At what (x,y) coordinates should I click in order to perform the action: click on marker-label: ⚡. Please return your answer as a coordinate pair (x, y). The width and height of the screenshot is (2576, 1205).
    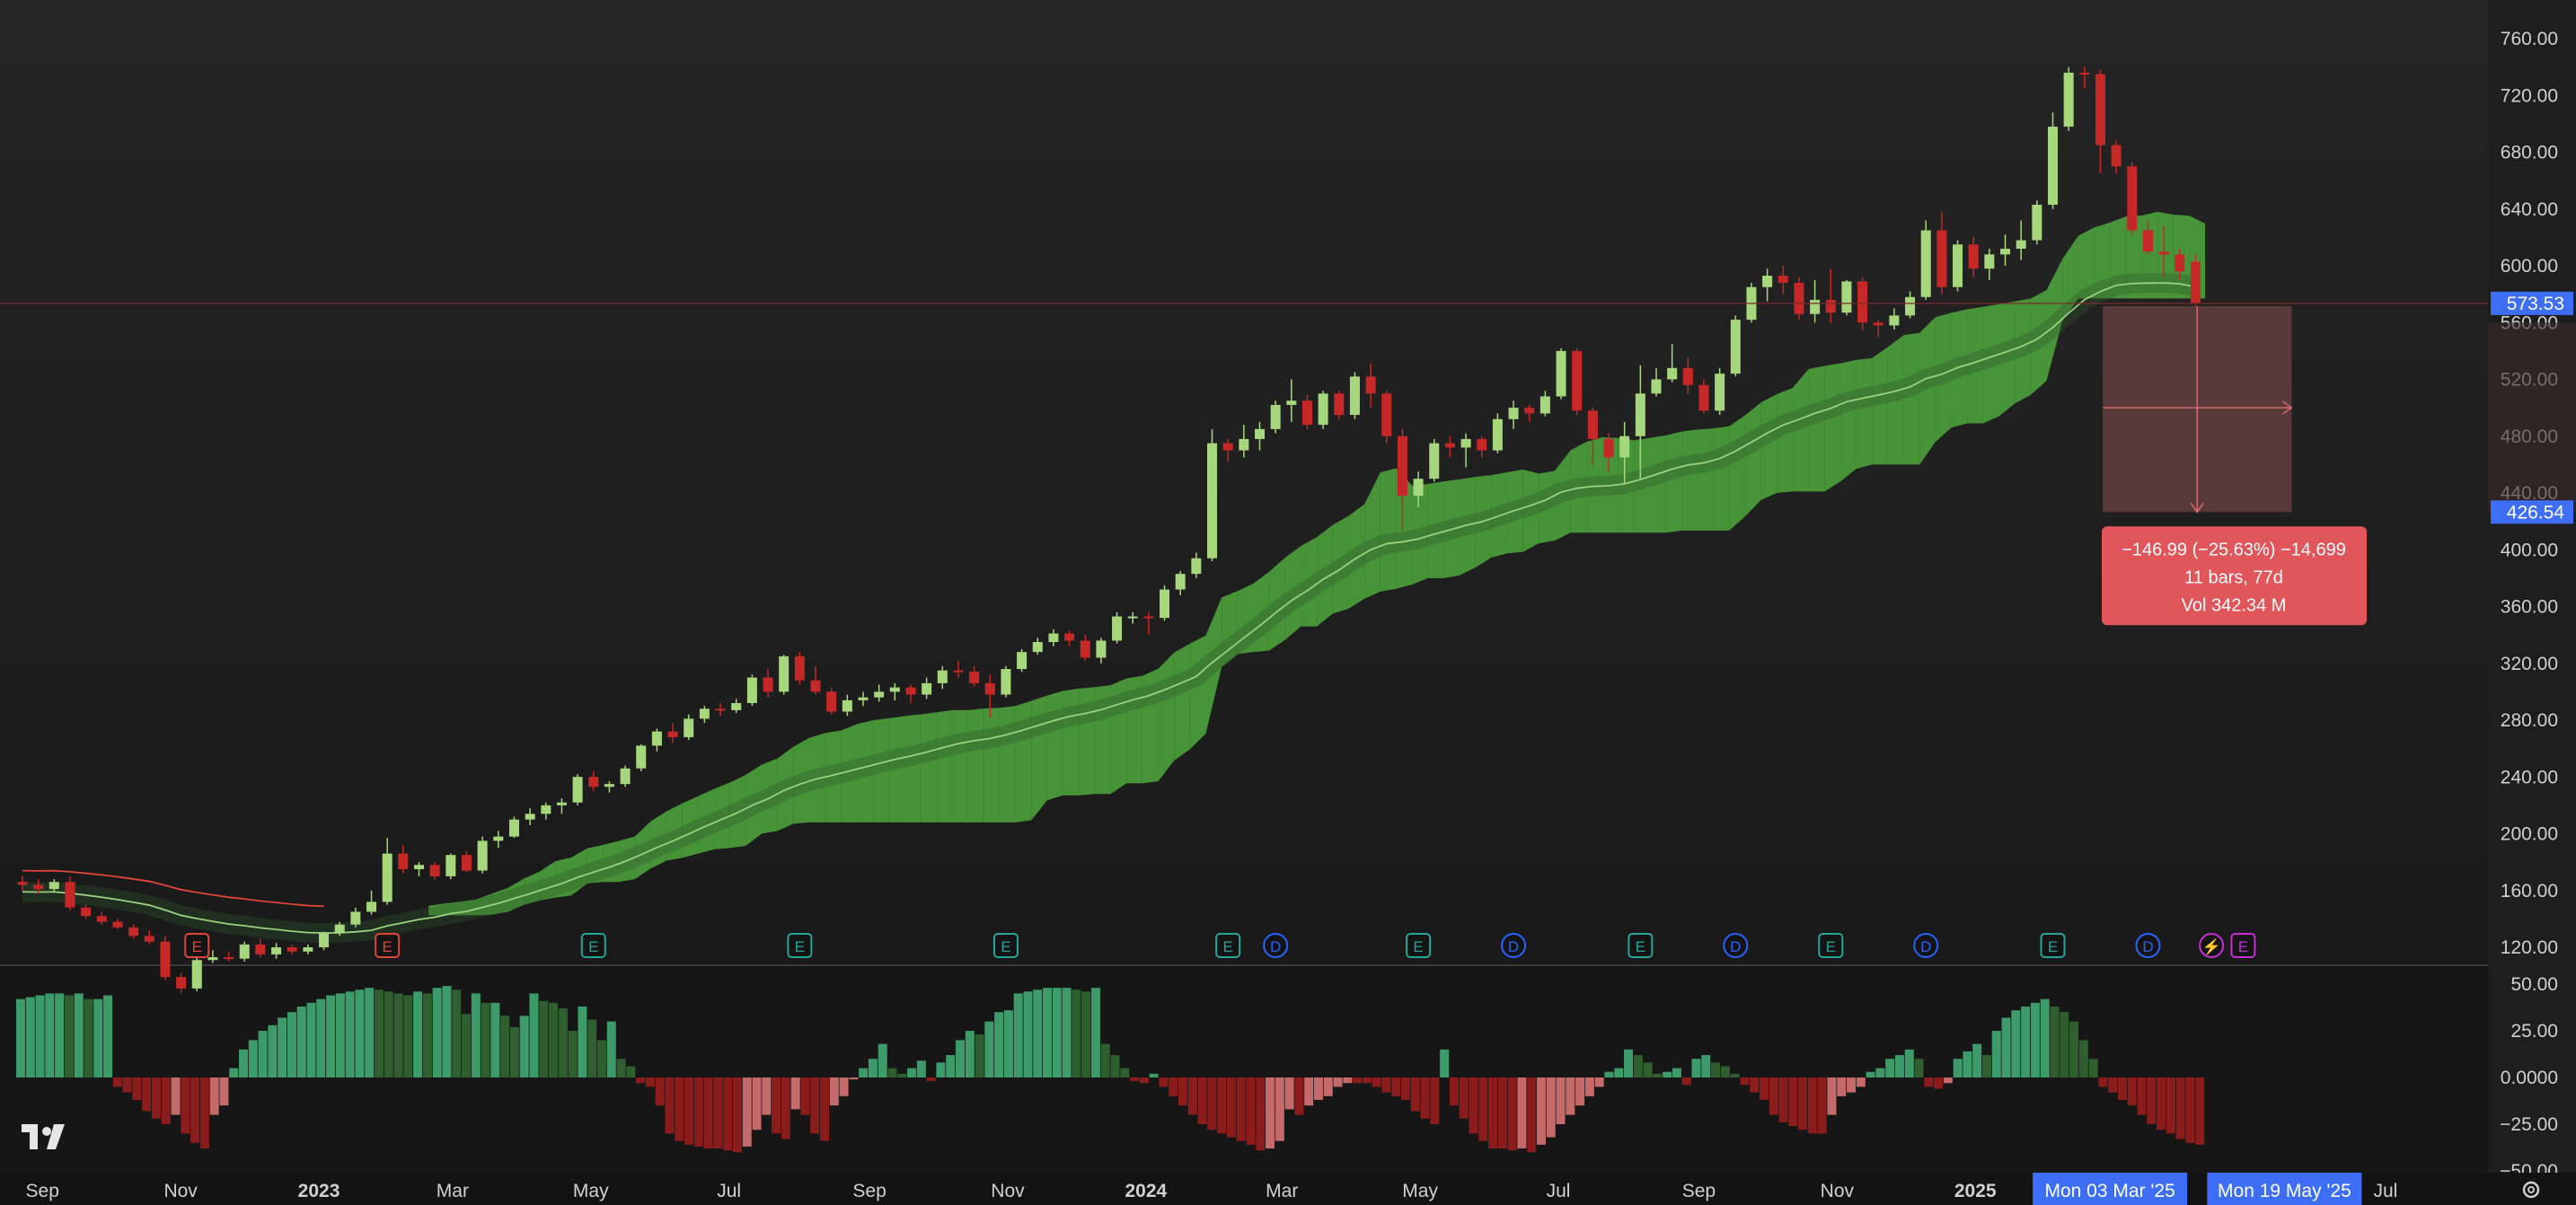
    Looking at the image, I should click on (2211, 947).